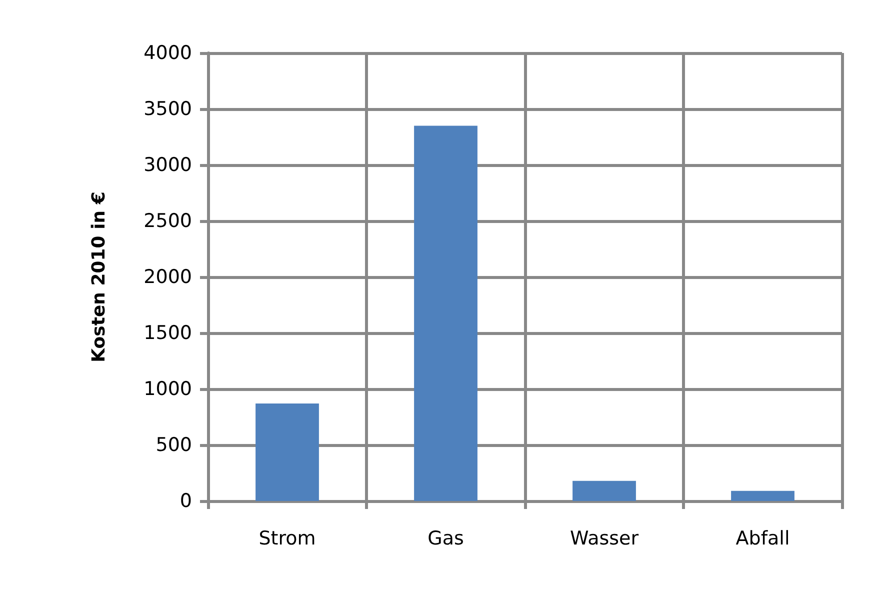  I want to click on y-tick-label: 500, so click(174, 445).